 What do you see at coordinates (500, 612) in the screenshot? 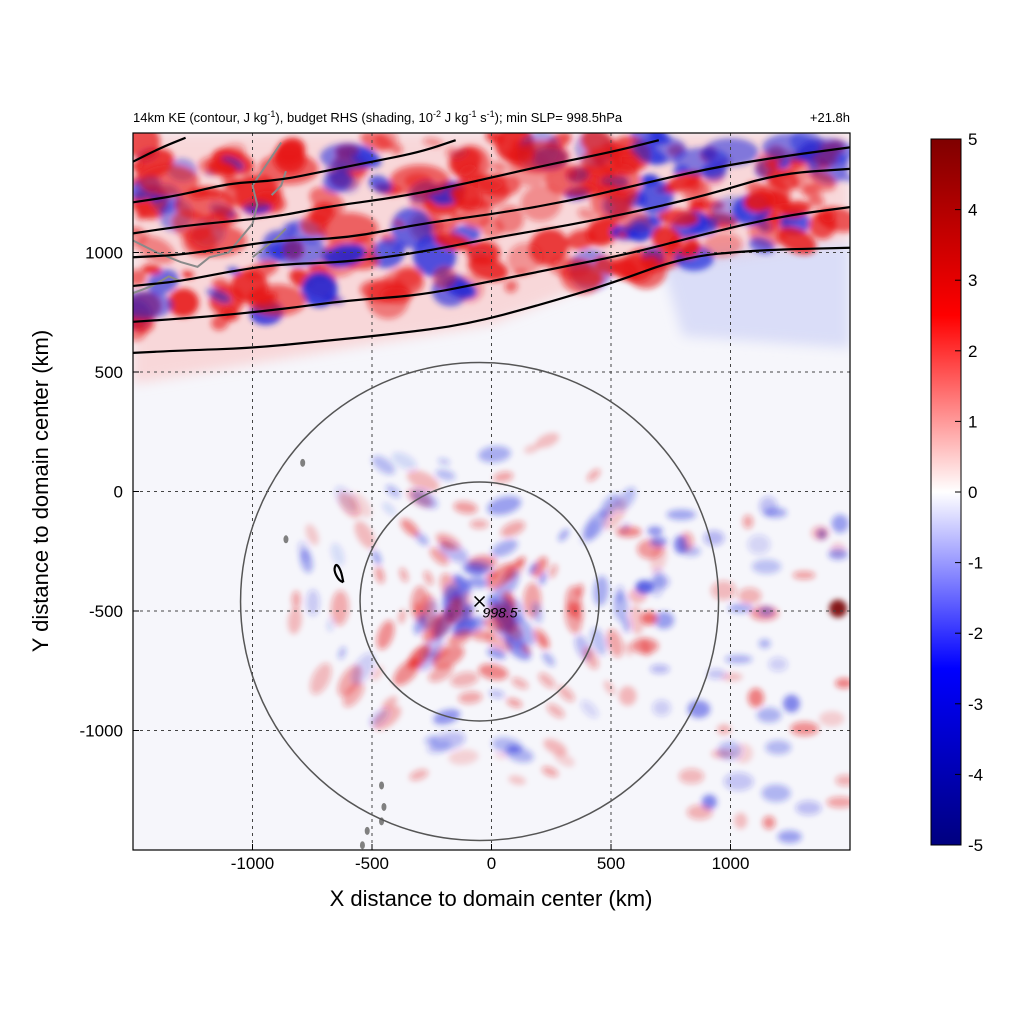
I see `storm-center-label: 998.5` at bounding box center [500, 612].